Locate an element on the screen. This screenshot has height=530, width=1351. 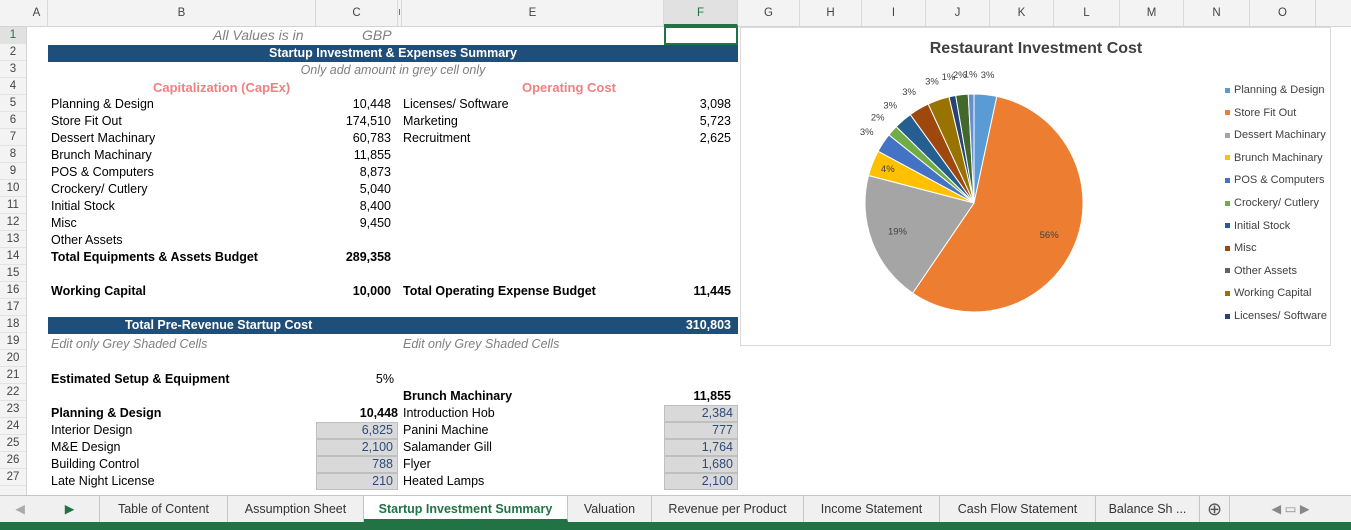
row-header: 9 is located at coordinates (13, 171).